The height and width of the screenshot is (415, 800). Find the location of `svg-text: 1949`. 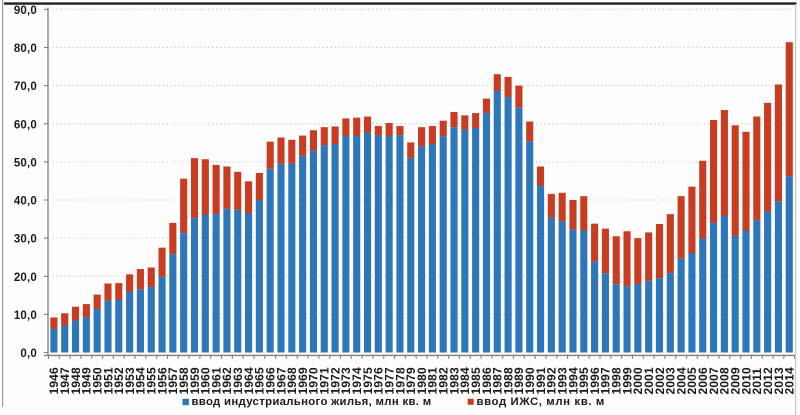

svg-text: 1949 is located at coordinates (87, 380).